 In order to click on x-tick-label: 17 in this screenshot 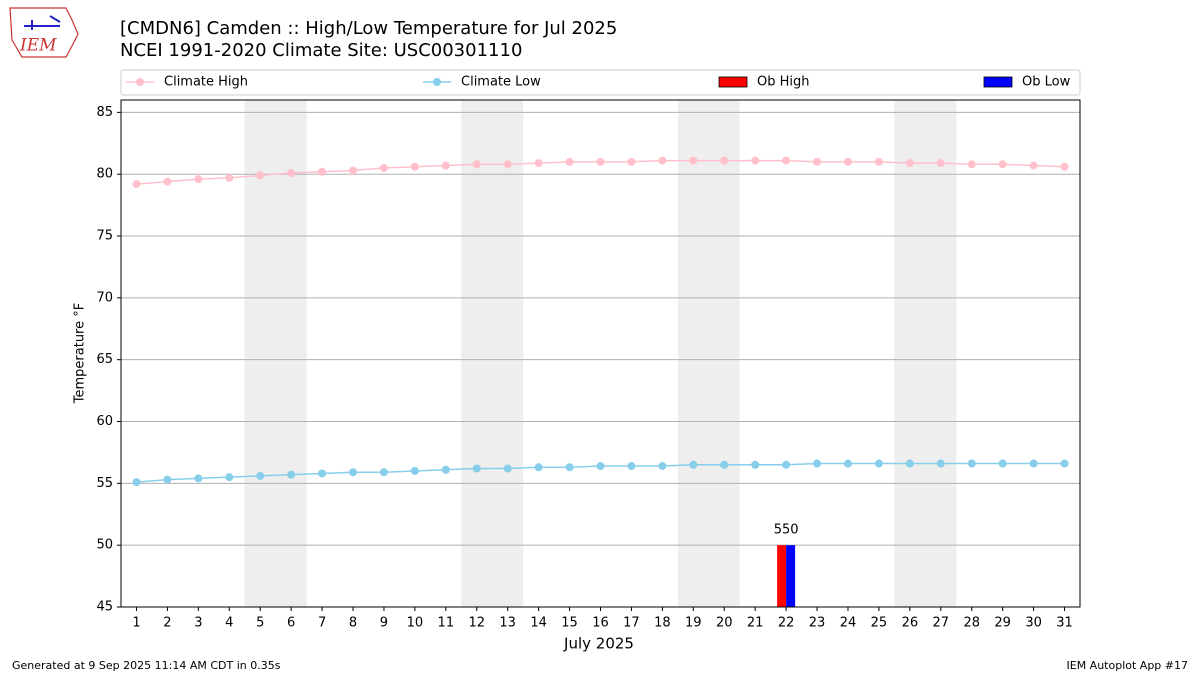, I will do `click(631, 623)`.